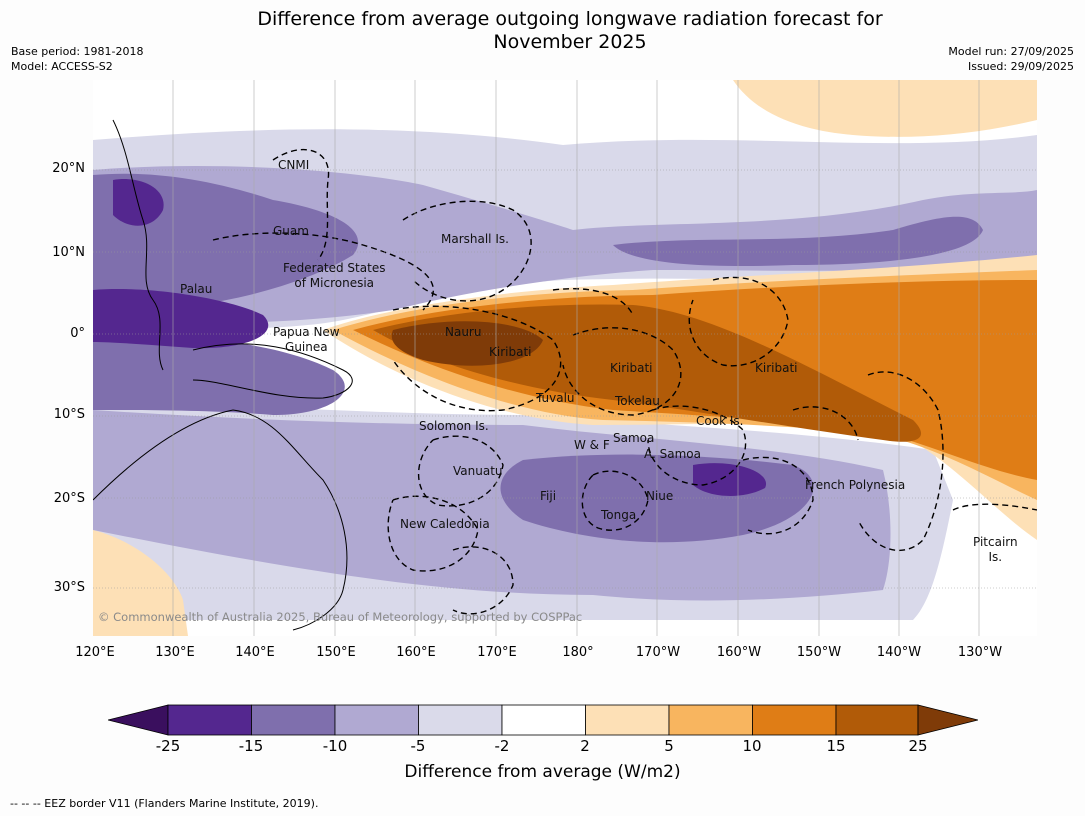  Describe the element at coordinates (196, 289) in the screenshot. I see `label-palau: Palau` at that location.